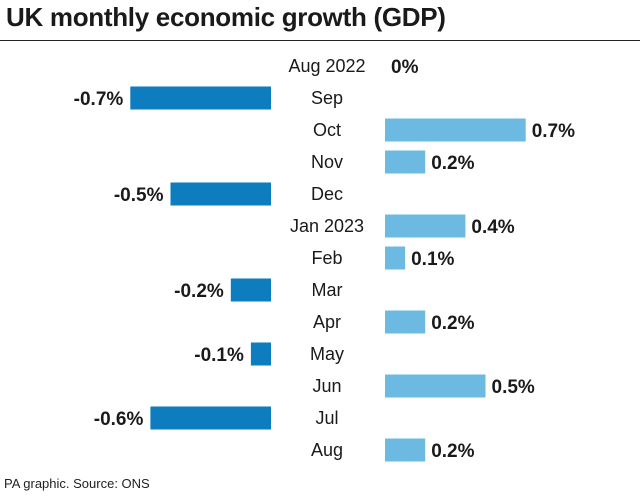 The height and width of the screenshot is (500, 640). Describe the element at coordinates (432, 259) in the screenshot. I see `value-label: 0.1%` at that location.